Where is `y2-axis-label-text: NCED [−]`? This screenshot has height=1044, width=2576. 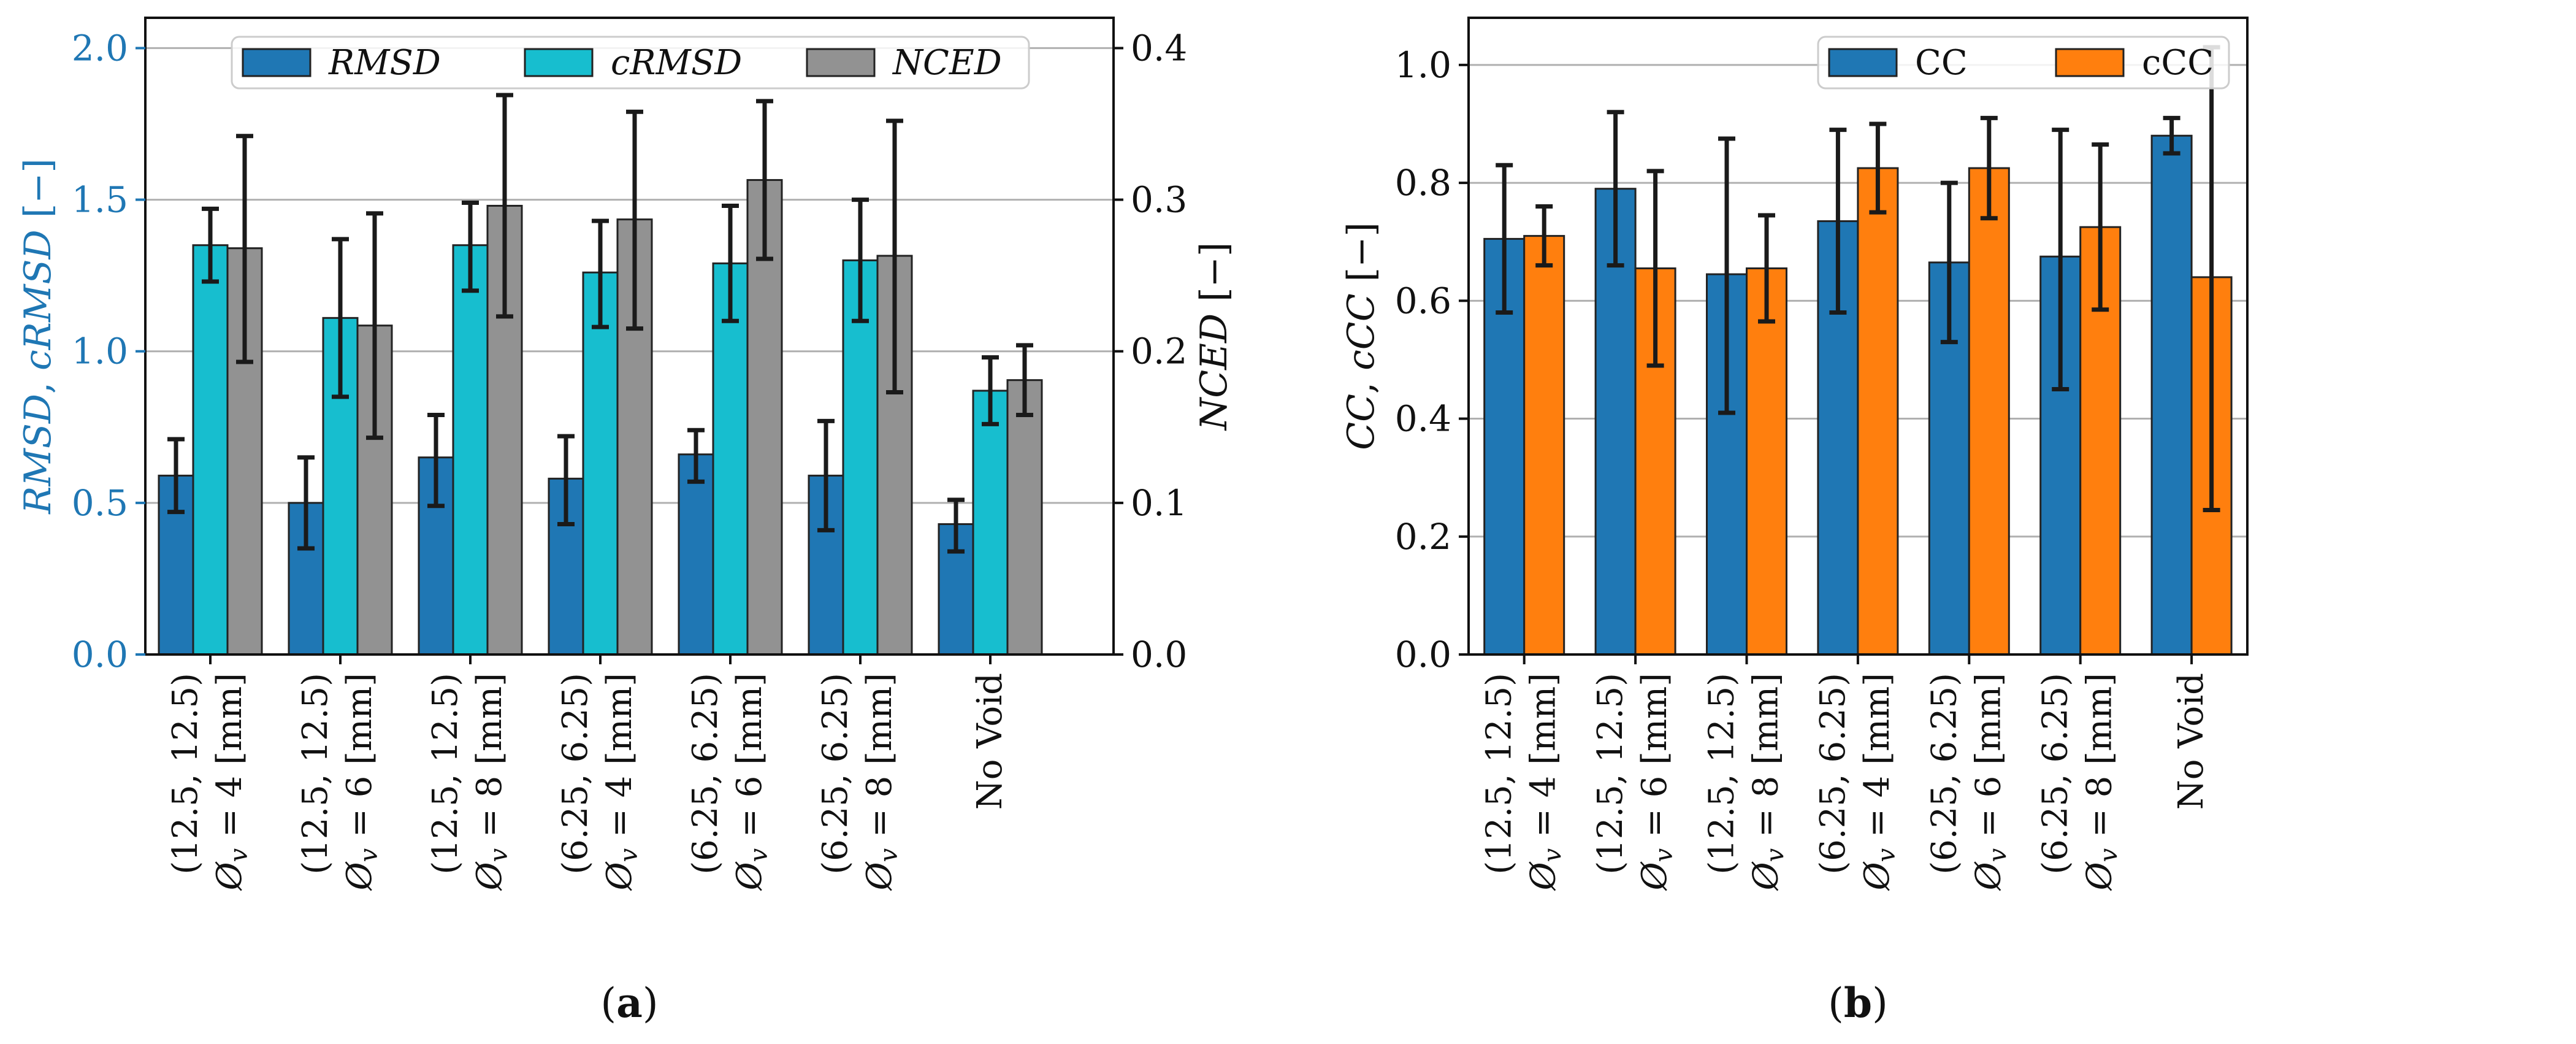 y2-axis-label-text: NCED [−] is located at coordinates (1214, 336).